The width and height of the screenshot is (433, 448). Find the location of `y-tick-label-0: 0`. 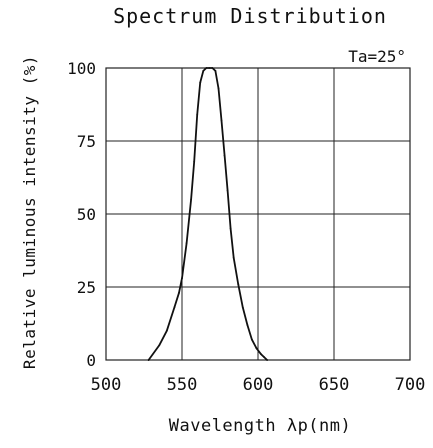

y-tick-label-0: 0 is located at coordinates (91, 360).